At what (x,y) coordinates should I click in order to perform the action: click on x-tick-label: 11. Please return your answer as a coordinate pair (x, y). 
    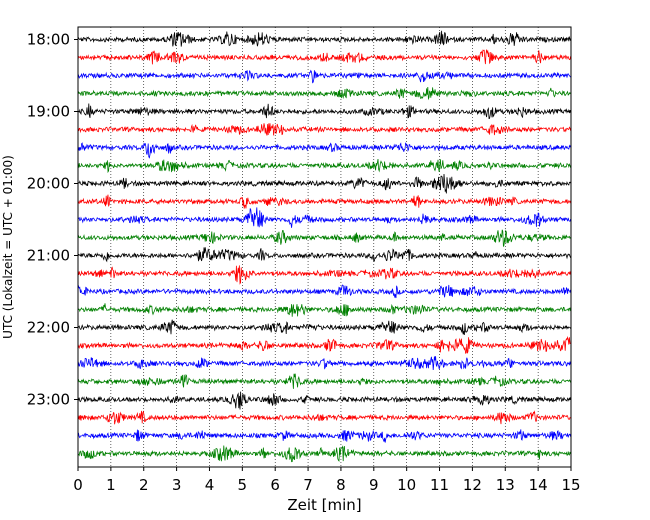
    Looking at the image, I should click on (439, 485).